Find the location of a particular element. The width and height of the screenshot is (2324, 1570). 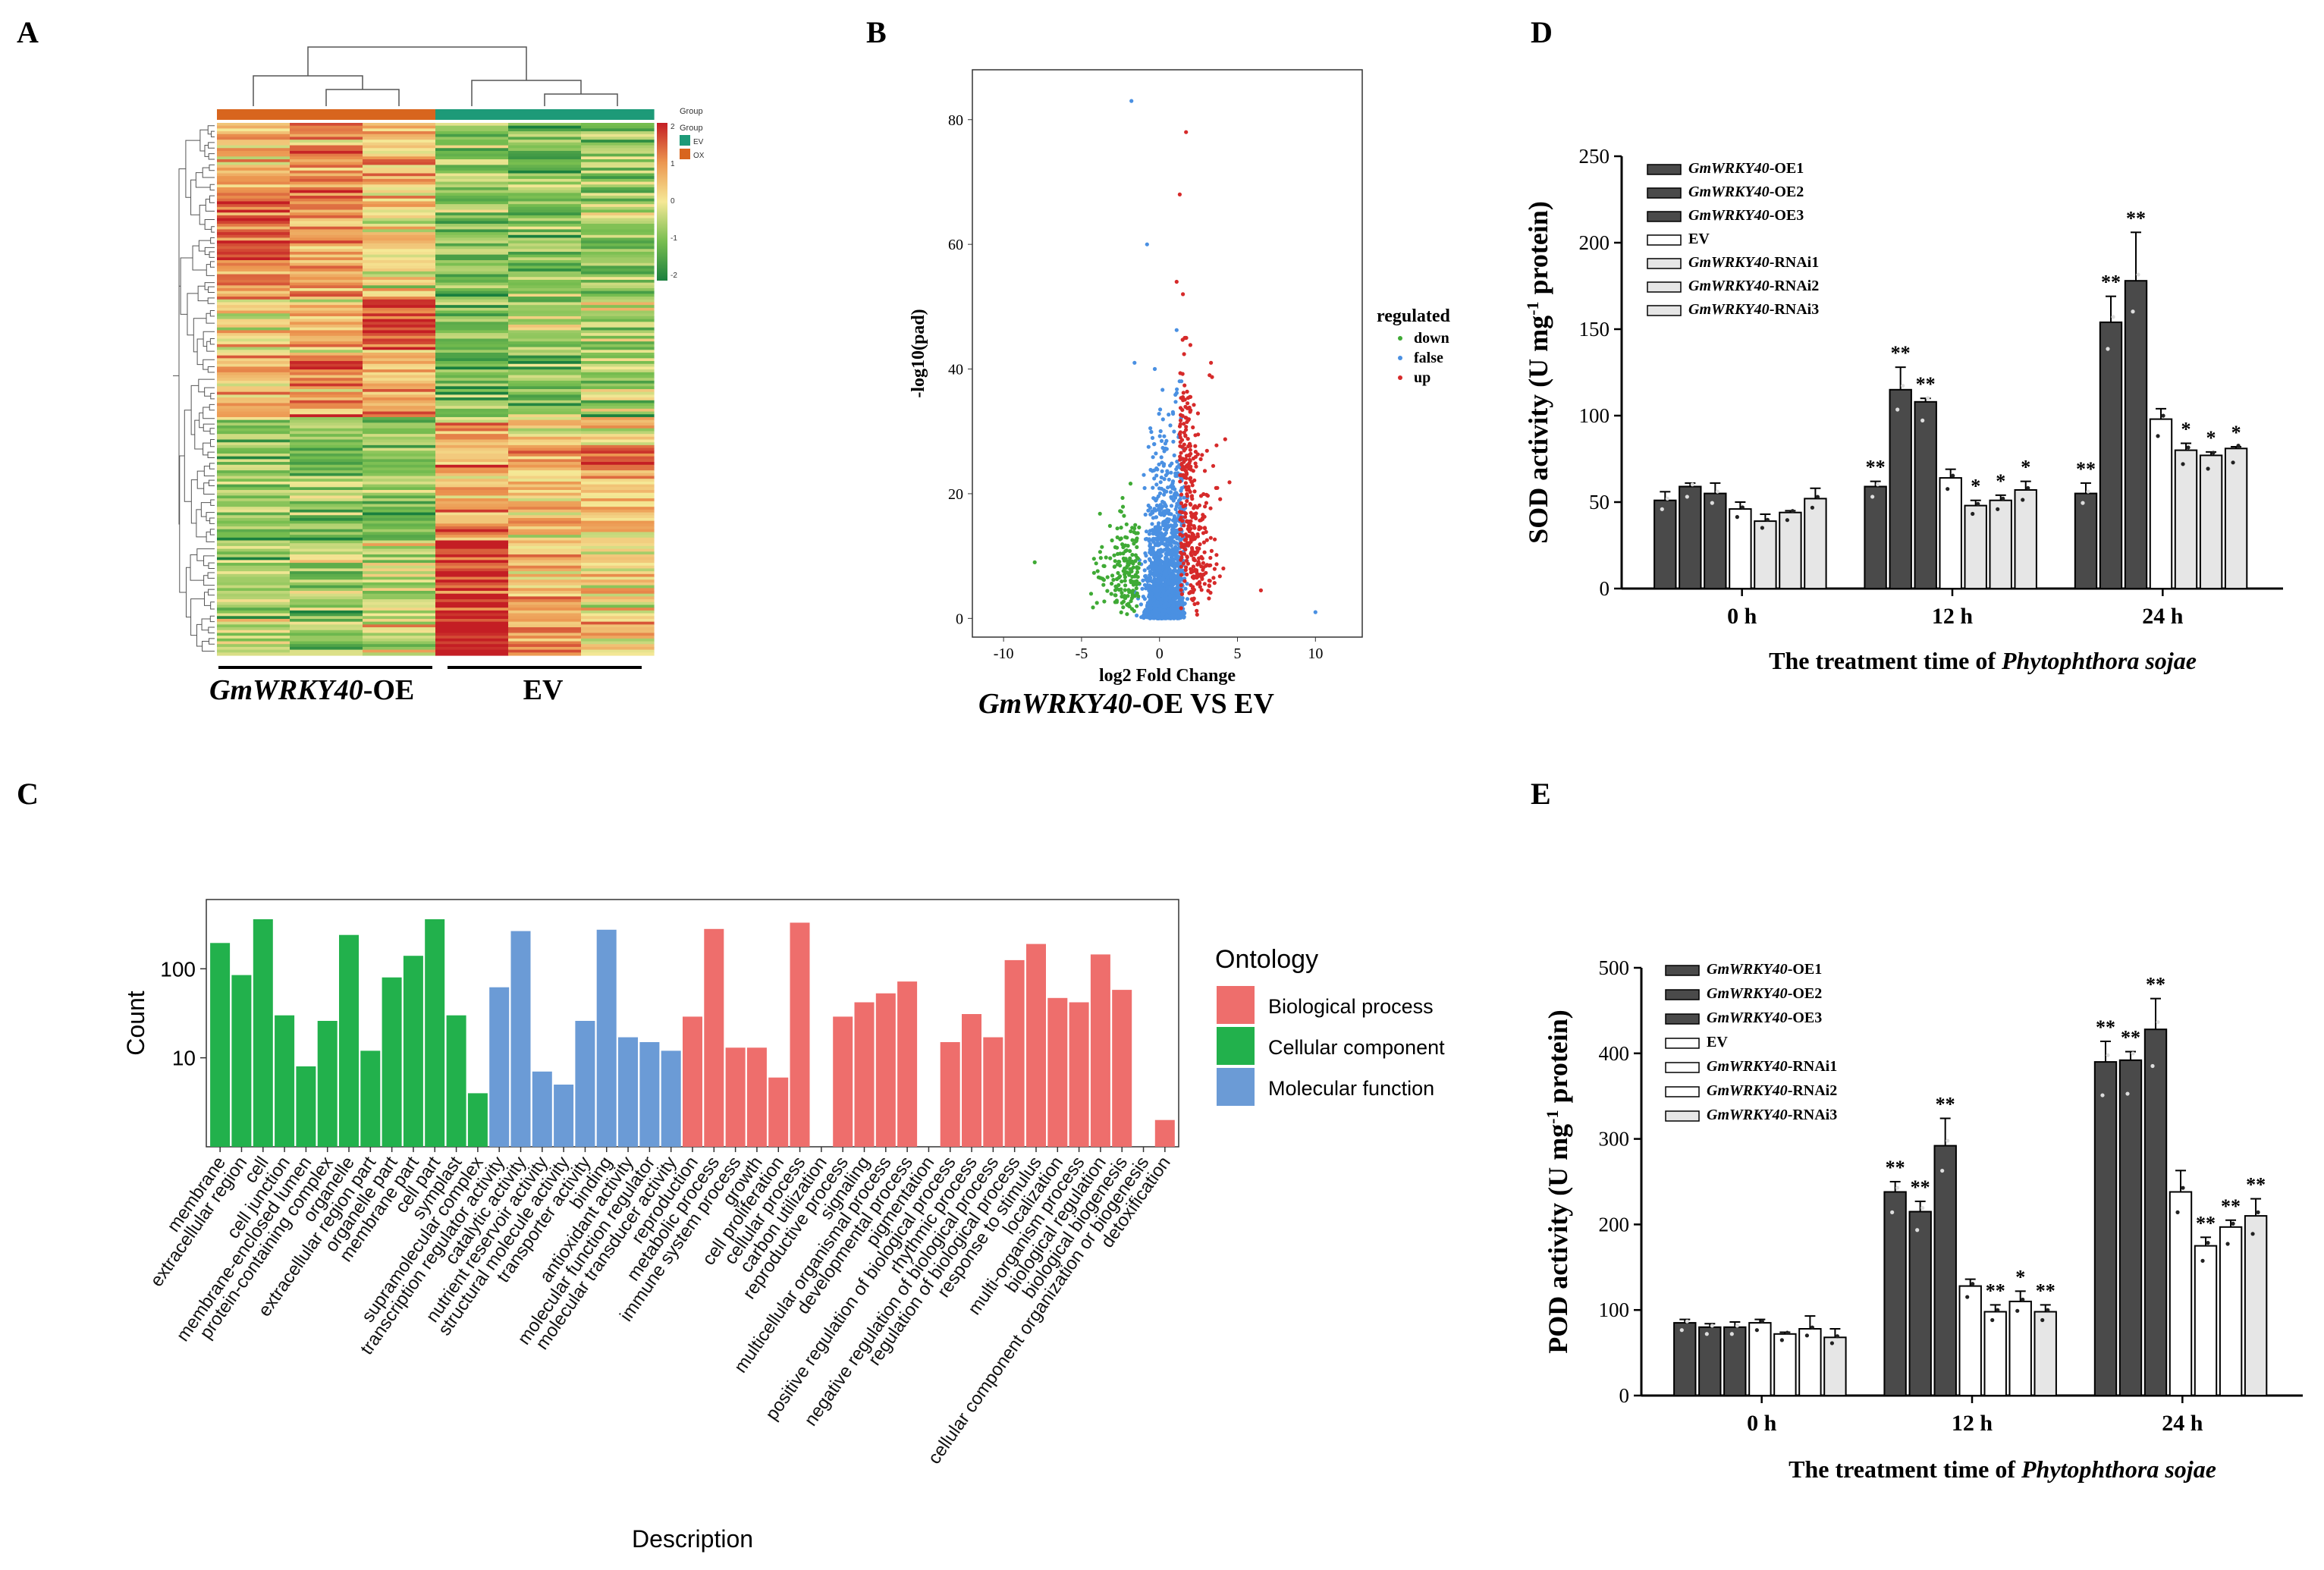

group-bar-cell is located at coordinates (399, 114).